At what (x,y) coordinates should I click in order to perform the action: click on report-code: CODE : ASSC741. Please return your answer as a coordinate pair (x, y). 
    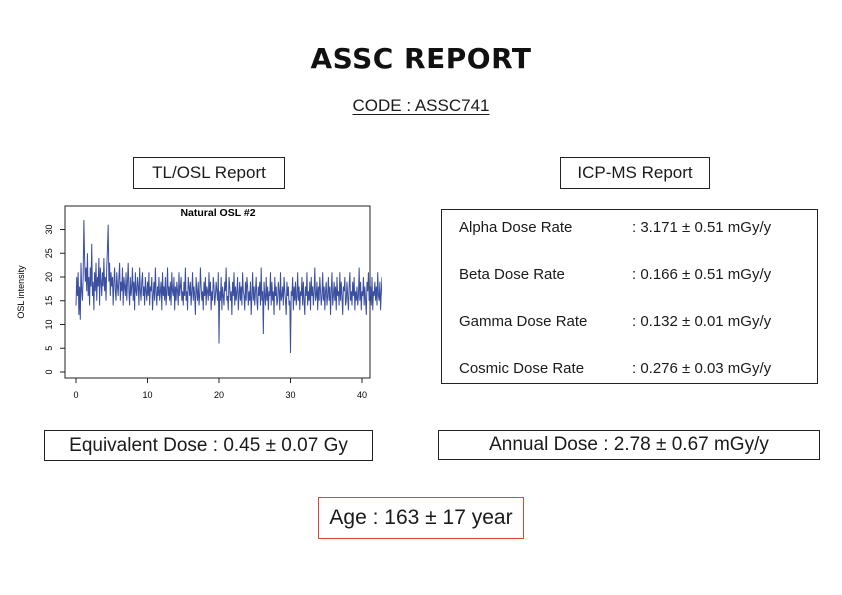
    Looking at the image, I should click on (421, 106).